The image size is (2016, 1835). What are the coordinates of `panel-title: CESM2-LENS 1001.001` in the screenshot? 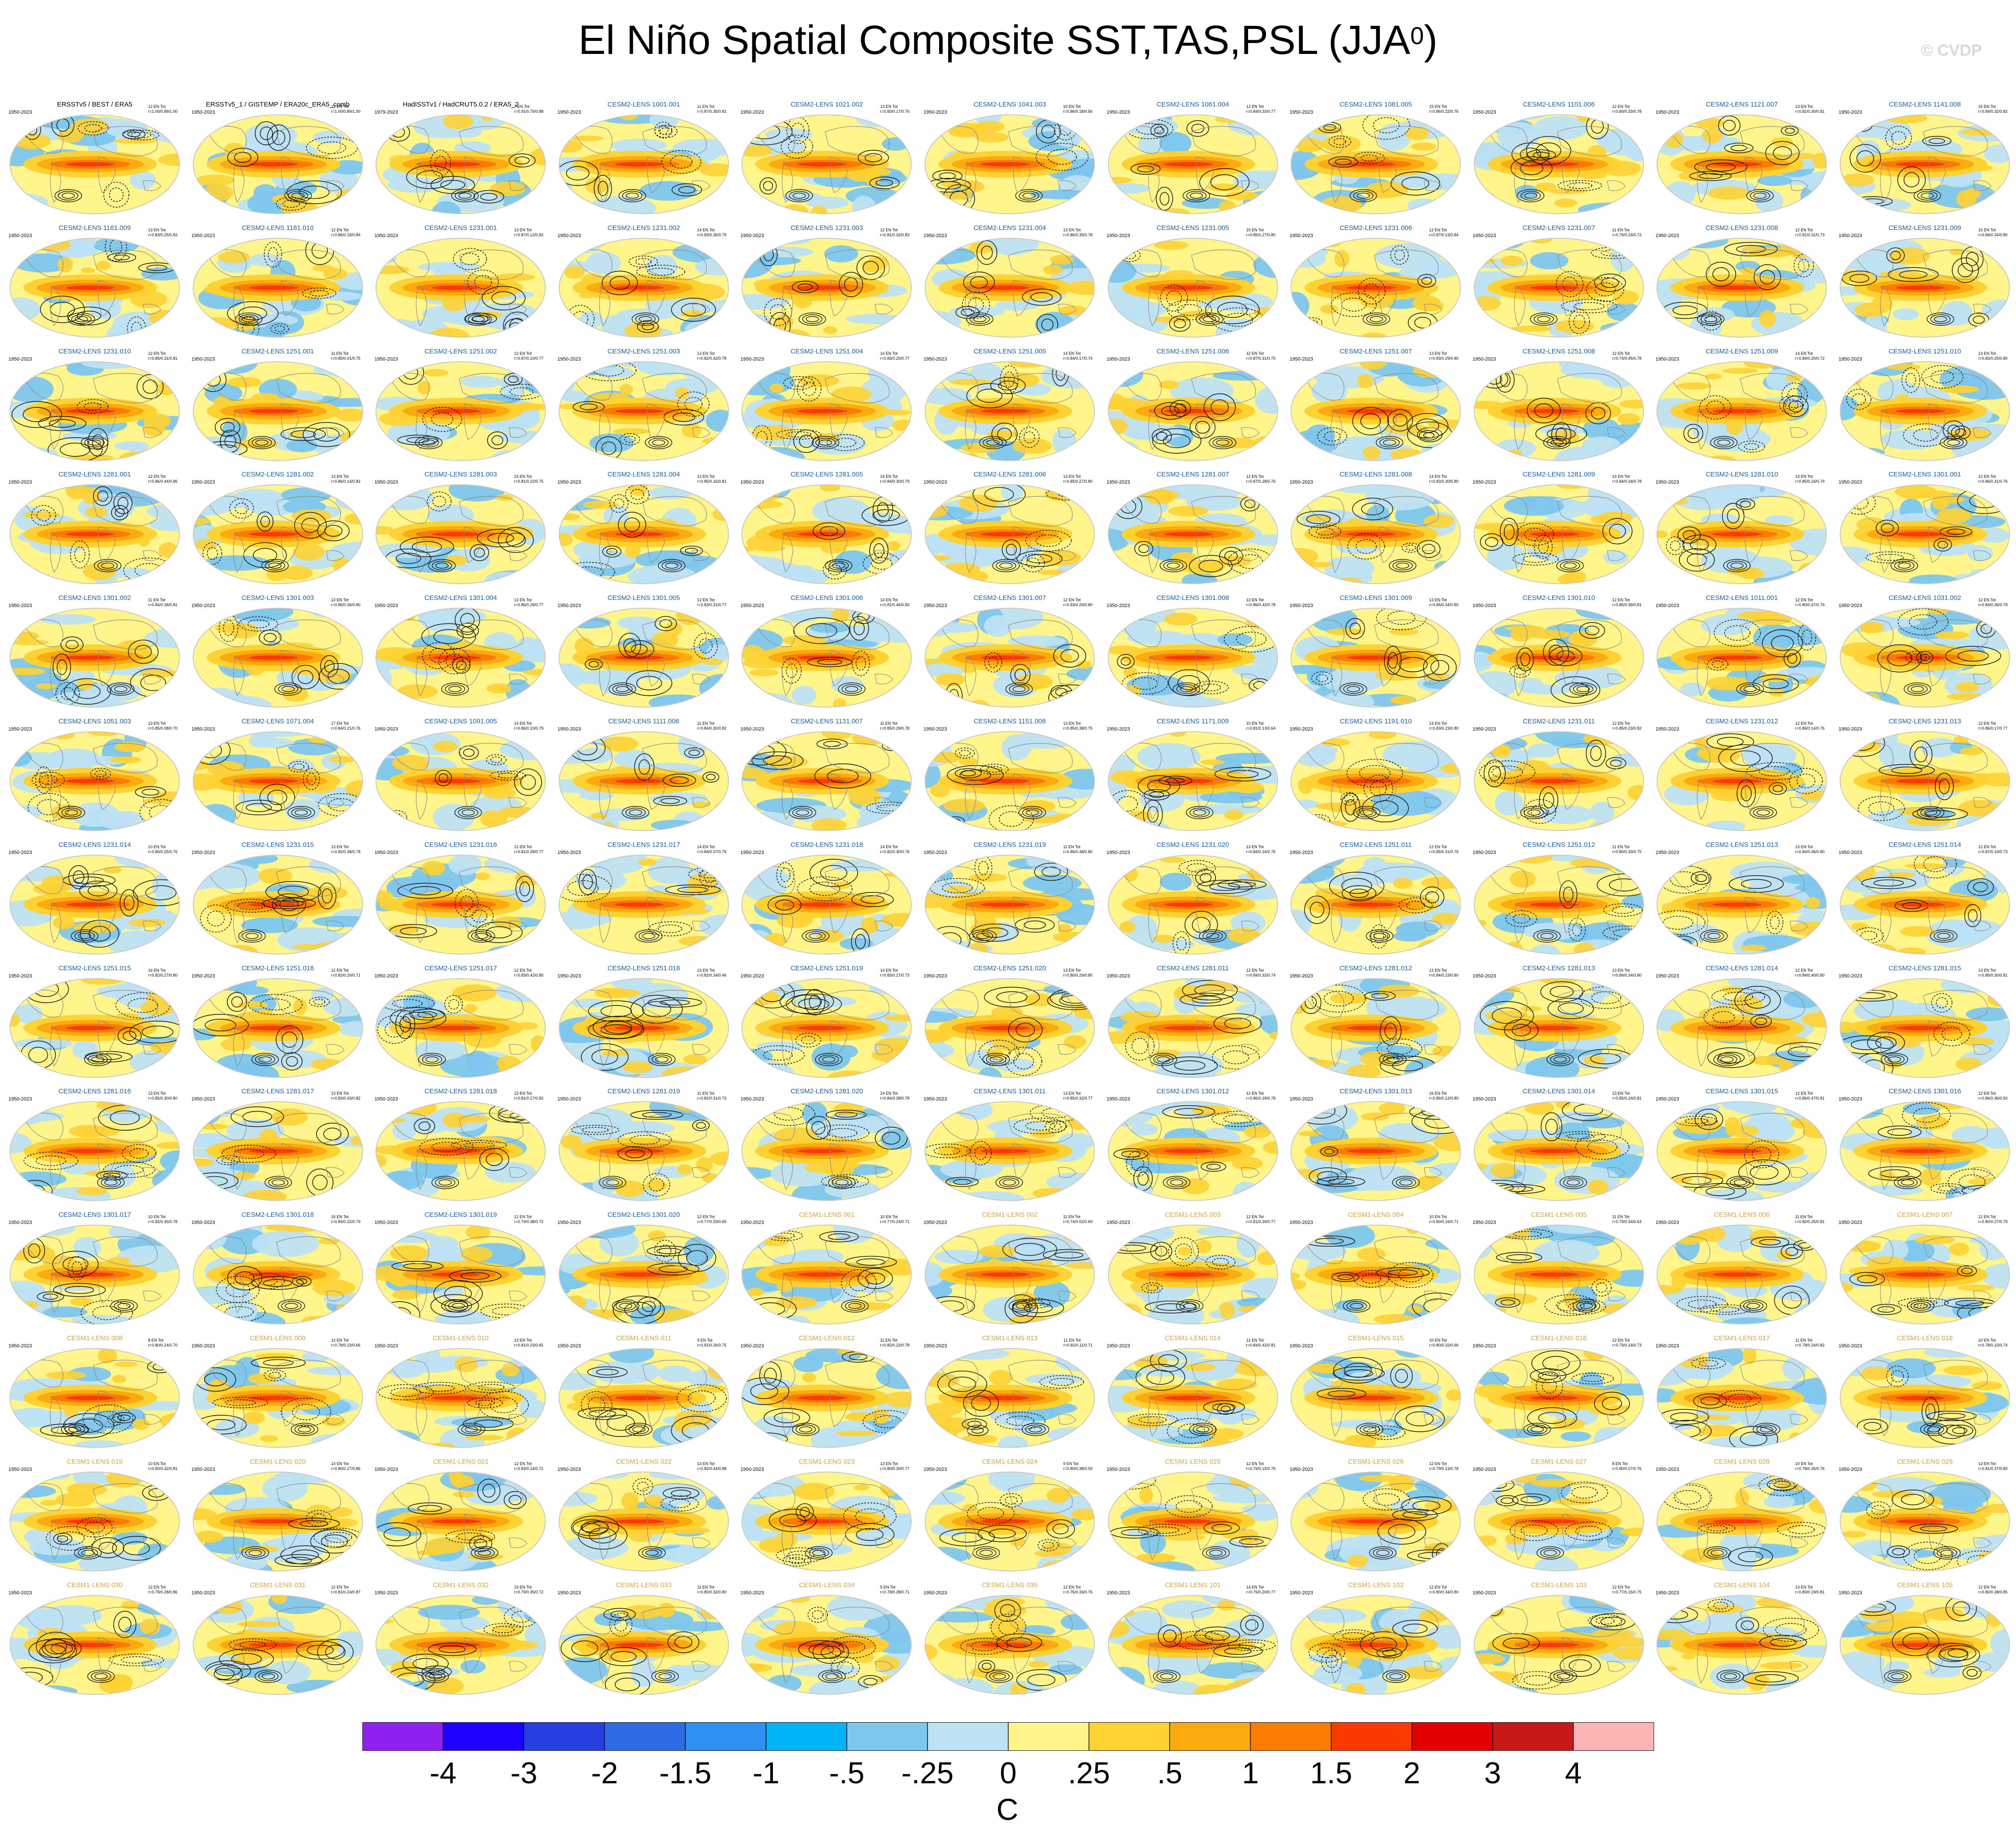 It's located at (644, 104).